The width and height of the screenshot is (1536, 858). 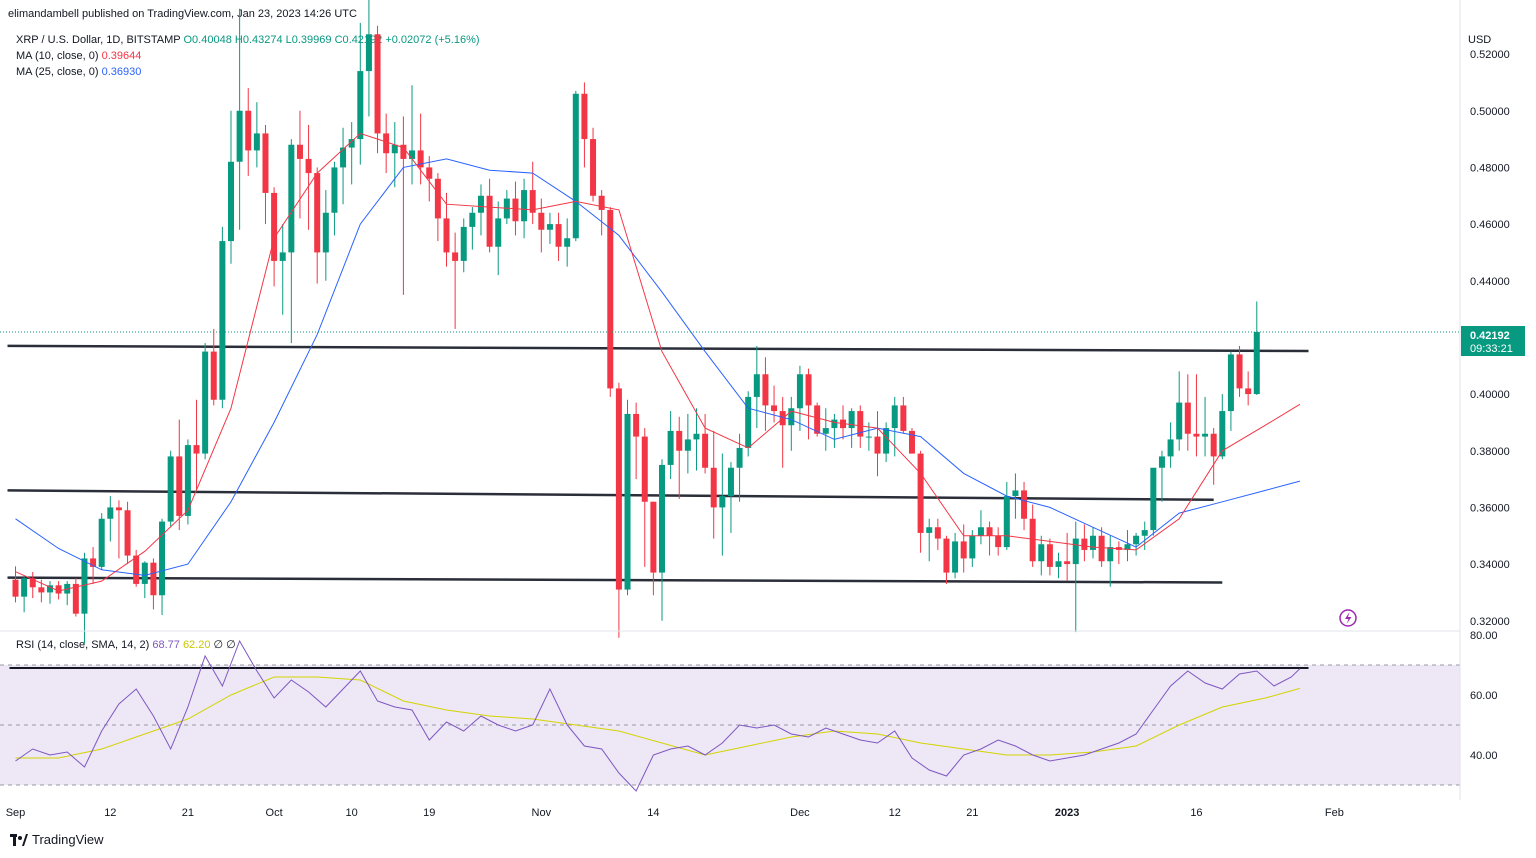 What do you see at coordinates (658, 715) in the screenshot?
I see `rsi-line` at bounding box center [658, 715].